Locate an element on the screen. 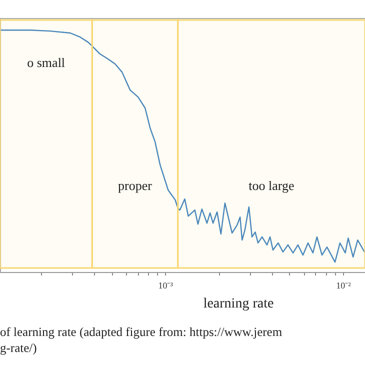 The width and height of the screenshot is (365, 365). x-tick-label: 10⁻² is located at coordinates (344, 285).